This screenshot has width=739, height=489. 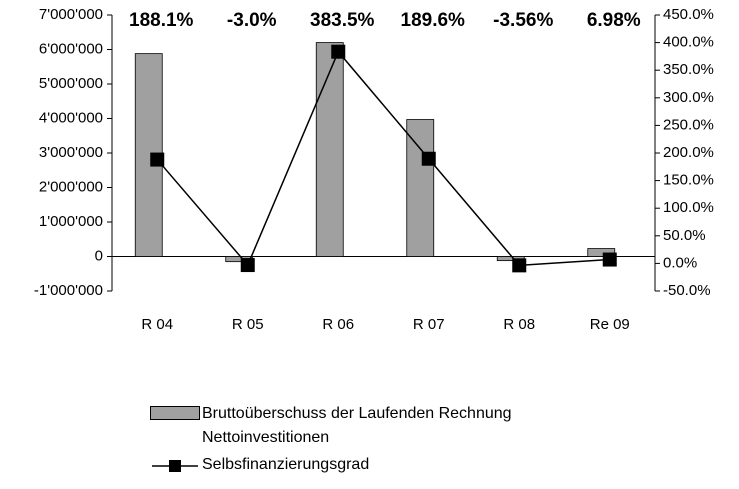 What do you see at coordinates (523, 20) in the screenshot?
I see `value-label: -3.56%` at bounding box center [523, 20].